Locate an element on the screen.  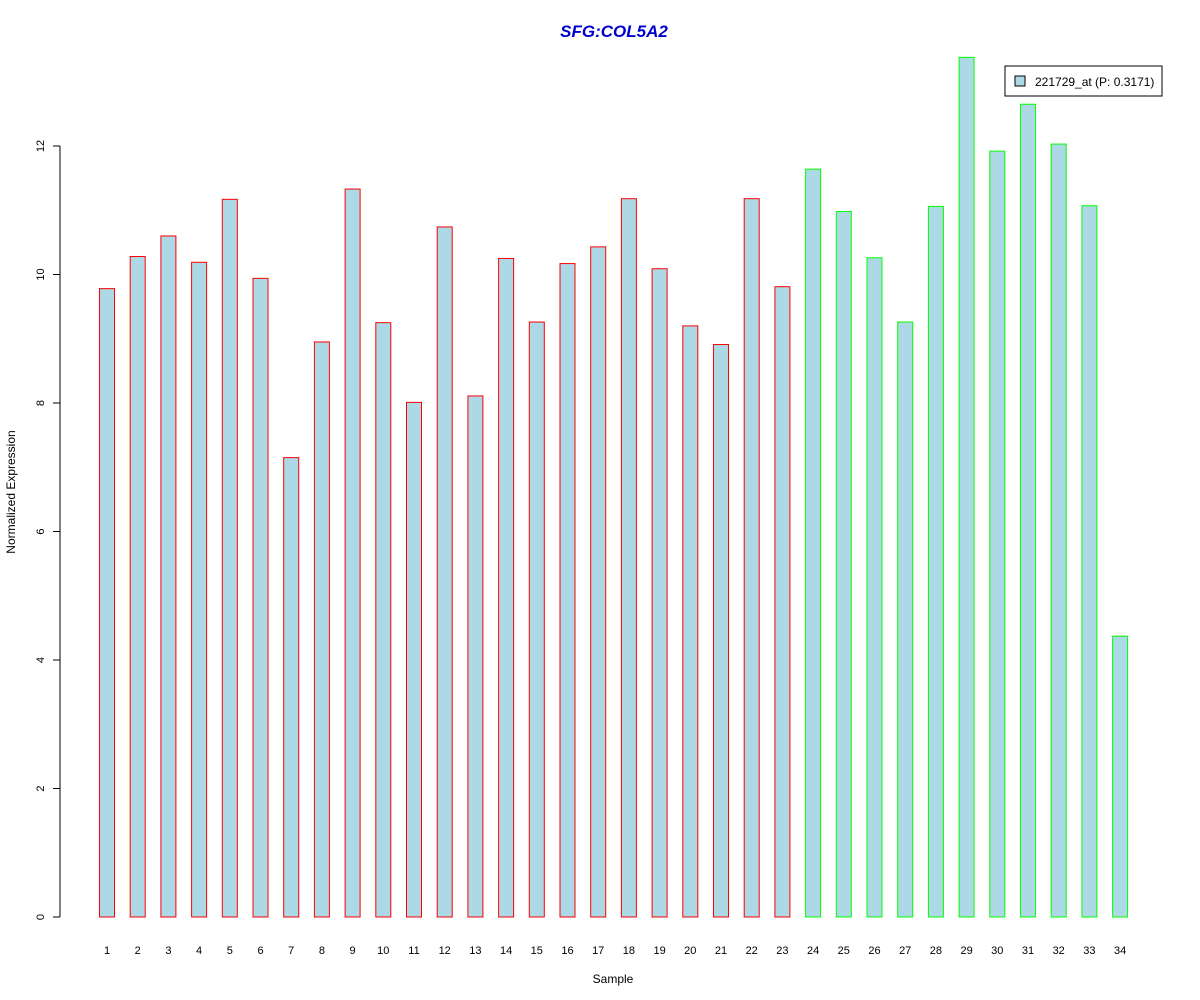
x-tick-label-13: 13 is located at coordinates (475, 951).